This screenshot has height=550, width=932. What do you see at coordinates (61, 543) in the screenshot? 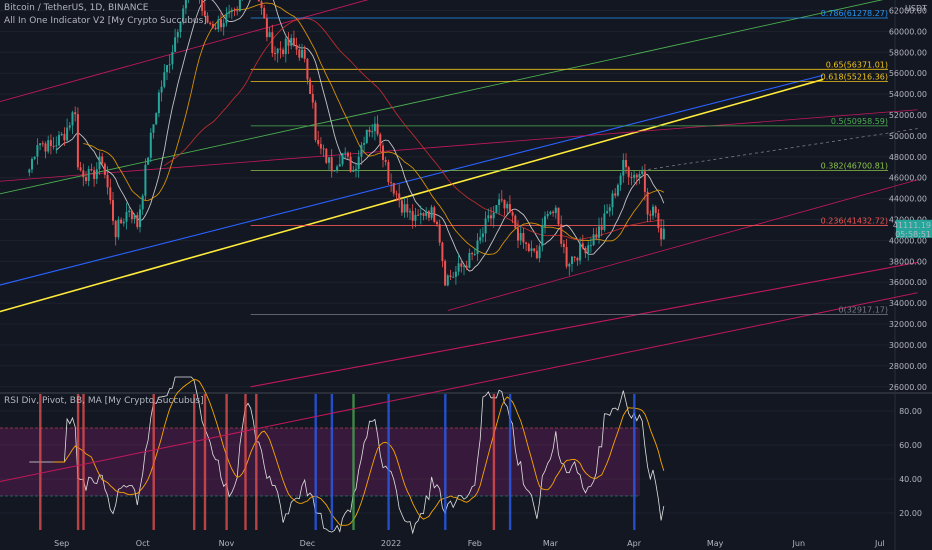
I see `time-tick-label: Sep` at bounding box center [61, 543].